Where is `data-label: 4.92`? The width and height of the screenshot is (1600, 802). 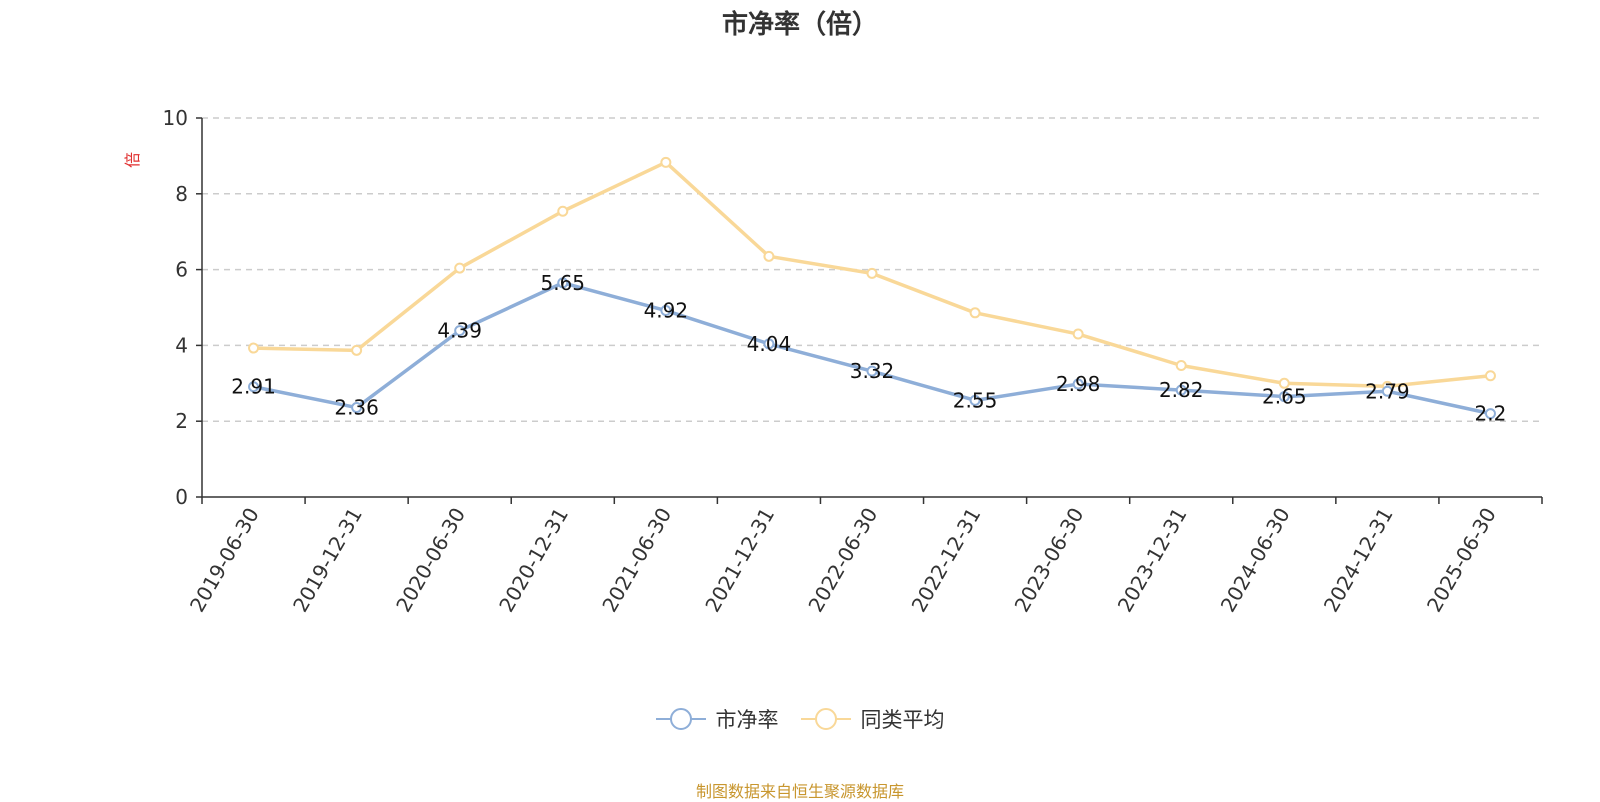
data-label: 4.92 is located at coordinates (666, 311).